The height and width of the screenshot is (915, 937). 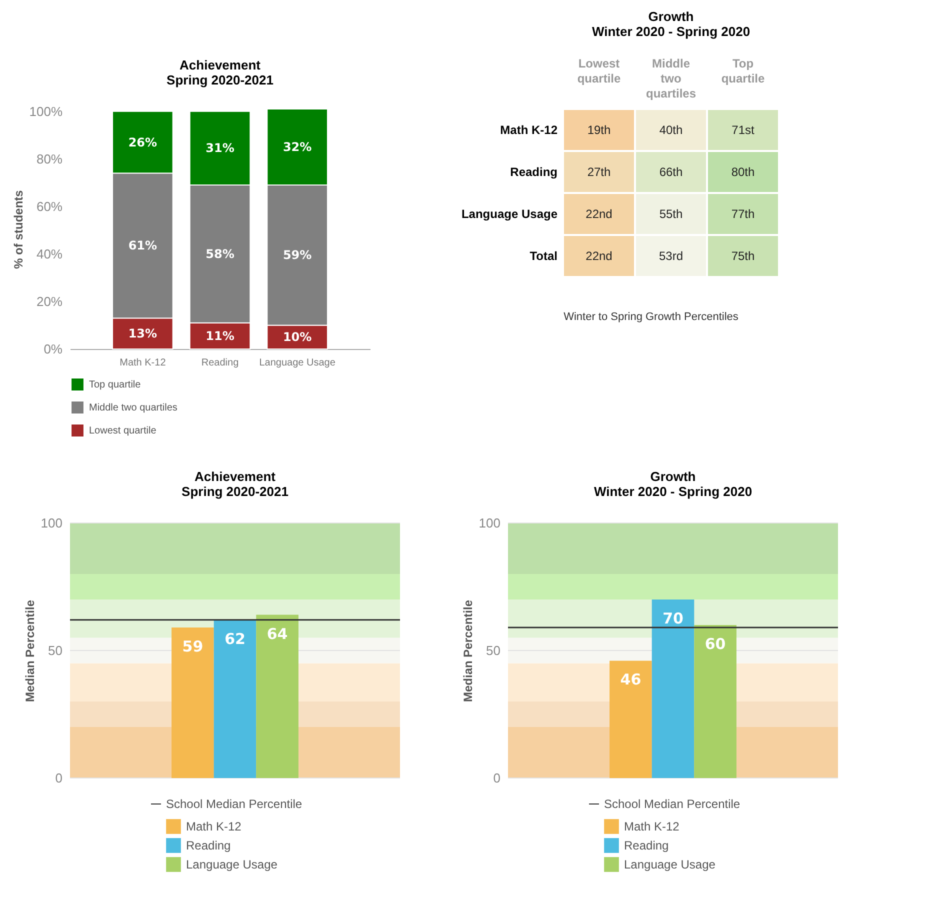 What do you see at coordinates (53, 349) in the screenshot?
I see `y-tick-label: 0%` at bounding box center [53, 349].